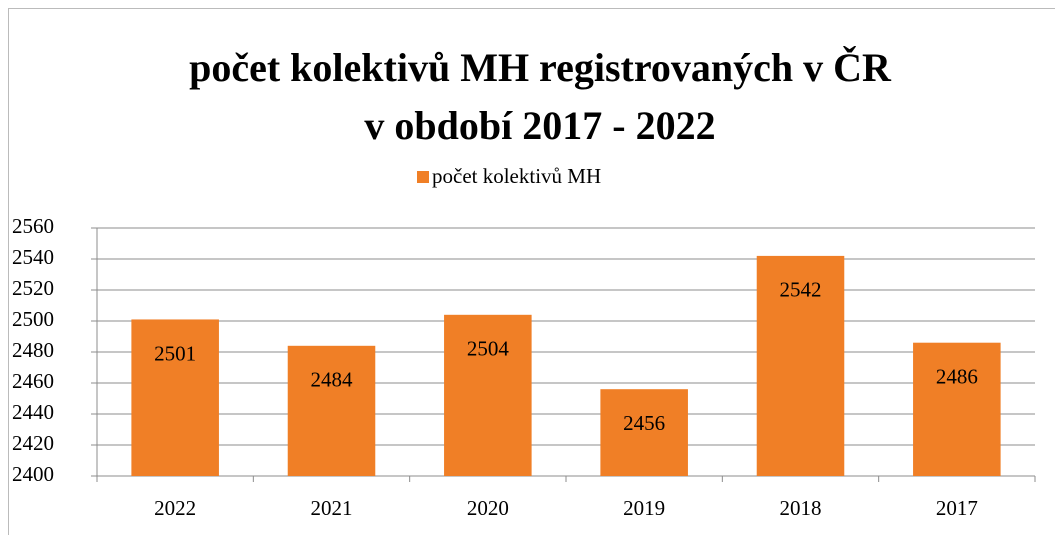 The width and height of the screenshot is (1055, 535). I want to click on y-tick-label: 2460, so click(33, 381).